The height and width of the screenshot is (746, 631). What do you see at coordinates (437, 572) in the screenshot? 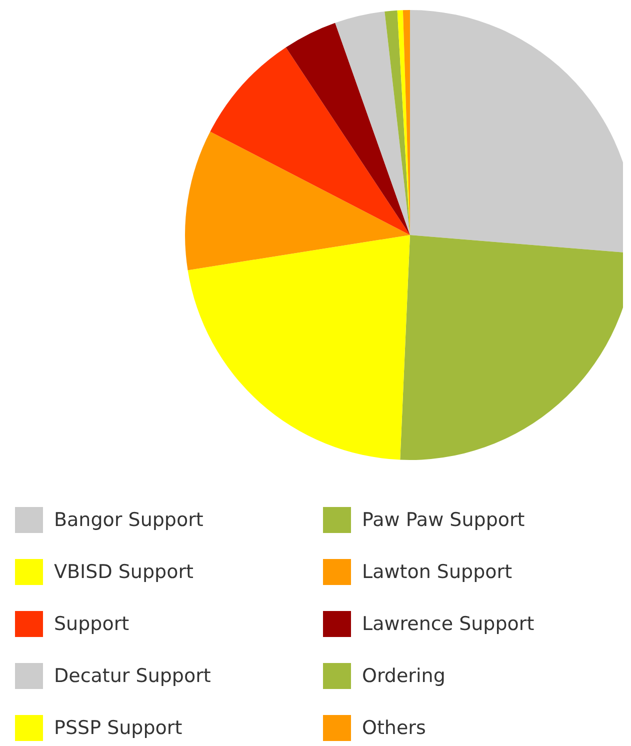
I see `legend-label: Lawton Support` at bounding box center [437, 572].